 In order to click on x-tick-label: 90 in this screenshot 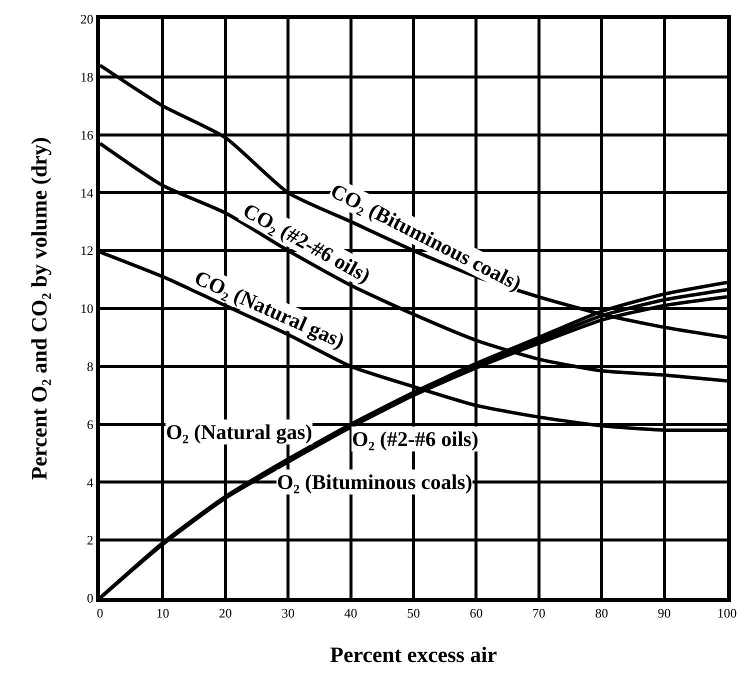, I will do `click(664, 613)`.